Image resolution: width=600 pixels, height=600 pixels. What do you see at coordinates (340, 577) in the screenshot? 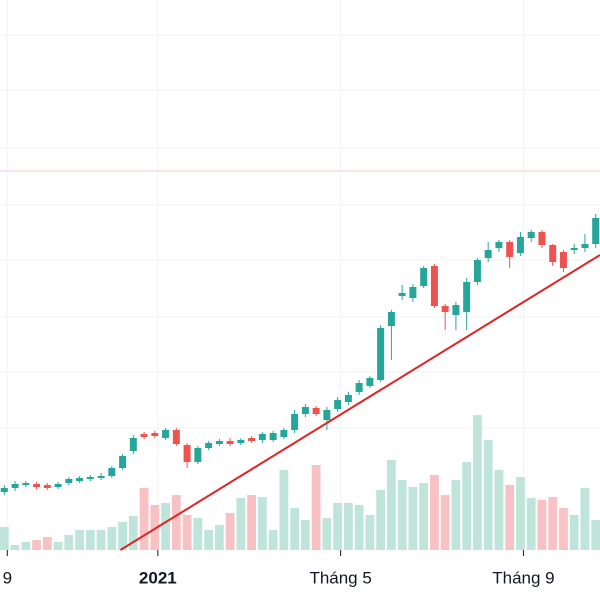
I see `x-tick-label: Tháng 5` at bounding box center [340, 577].